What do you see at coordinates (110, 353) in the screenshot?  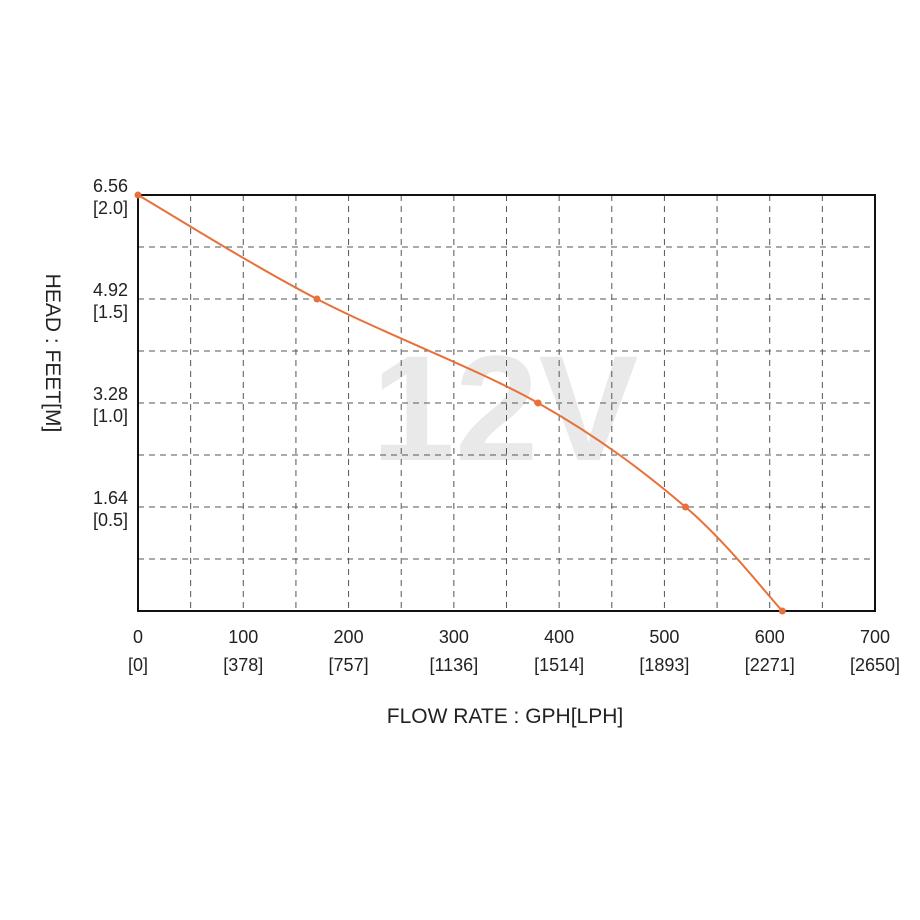 I see `y-axis-ticks: 1.64[0.5] 3.28[1.0] 4.92[1.5] 6.56[2.0]` at bounding box center [110, 353].